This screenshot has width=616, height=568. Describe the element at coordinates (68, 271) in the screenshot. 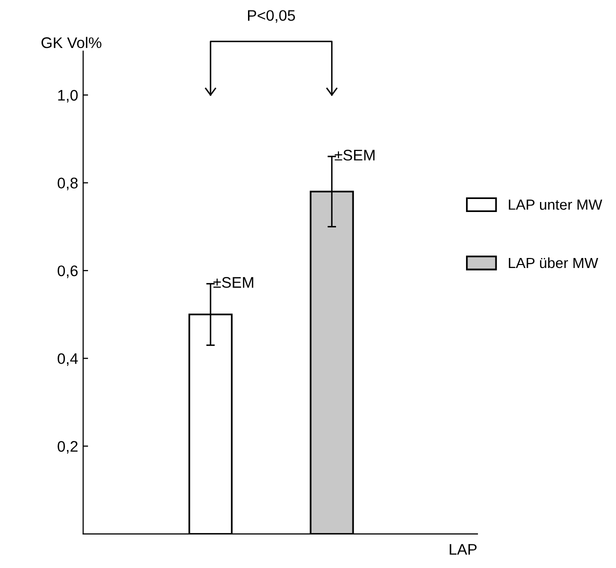

I see `y-tick-label: 0,6` at that location.